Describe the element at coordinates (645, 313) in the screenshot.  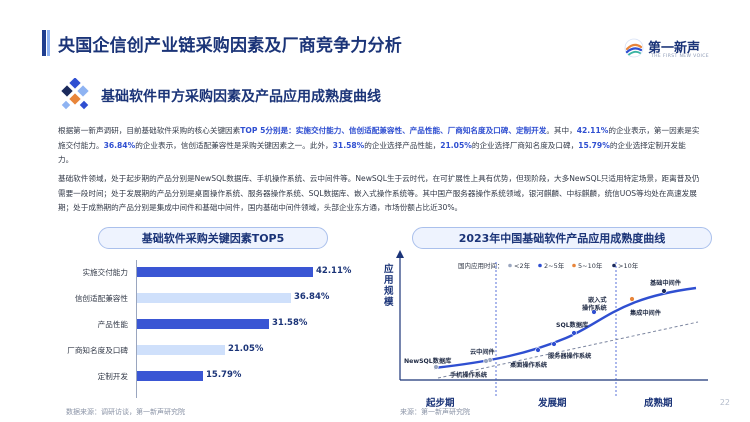
I see `maturity-point-label: 集成中间件` at that location.